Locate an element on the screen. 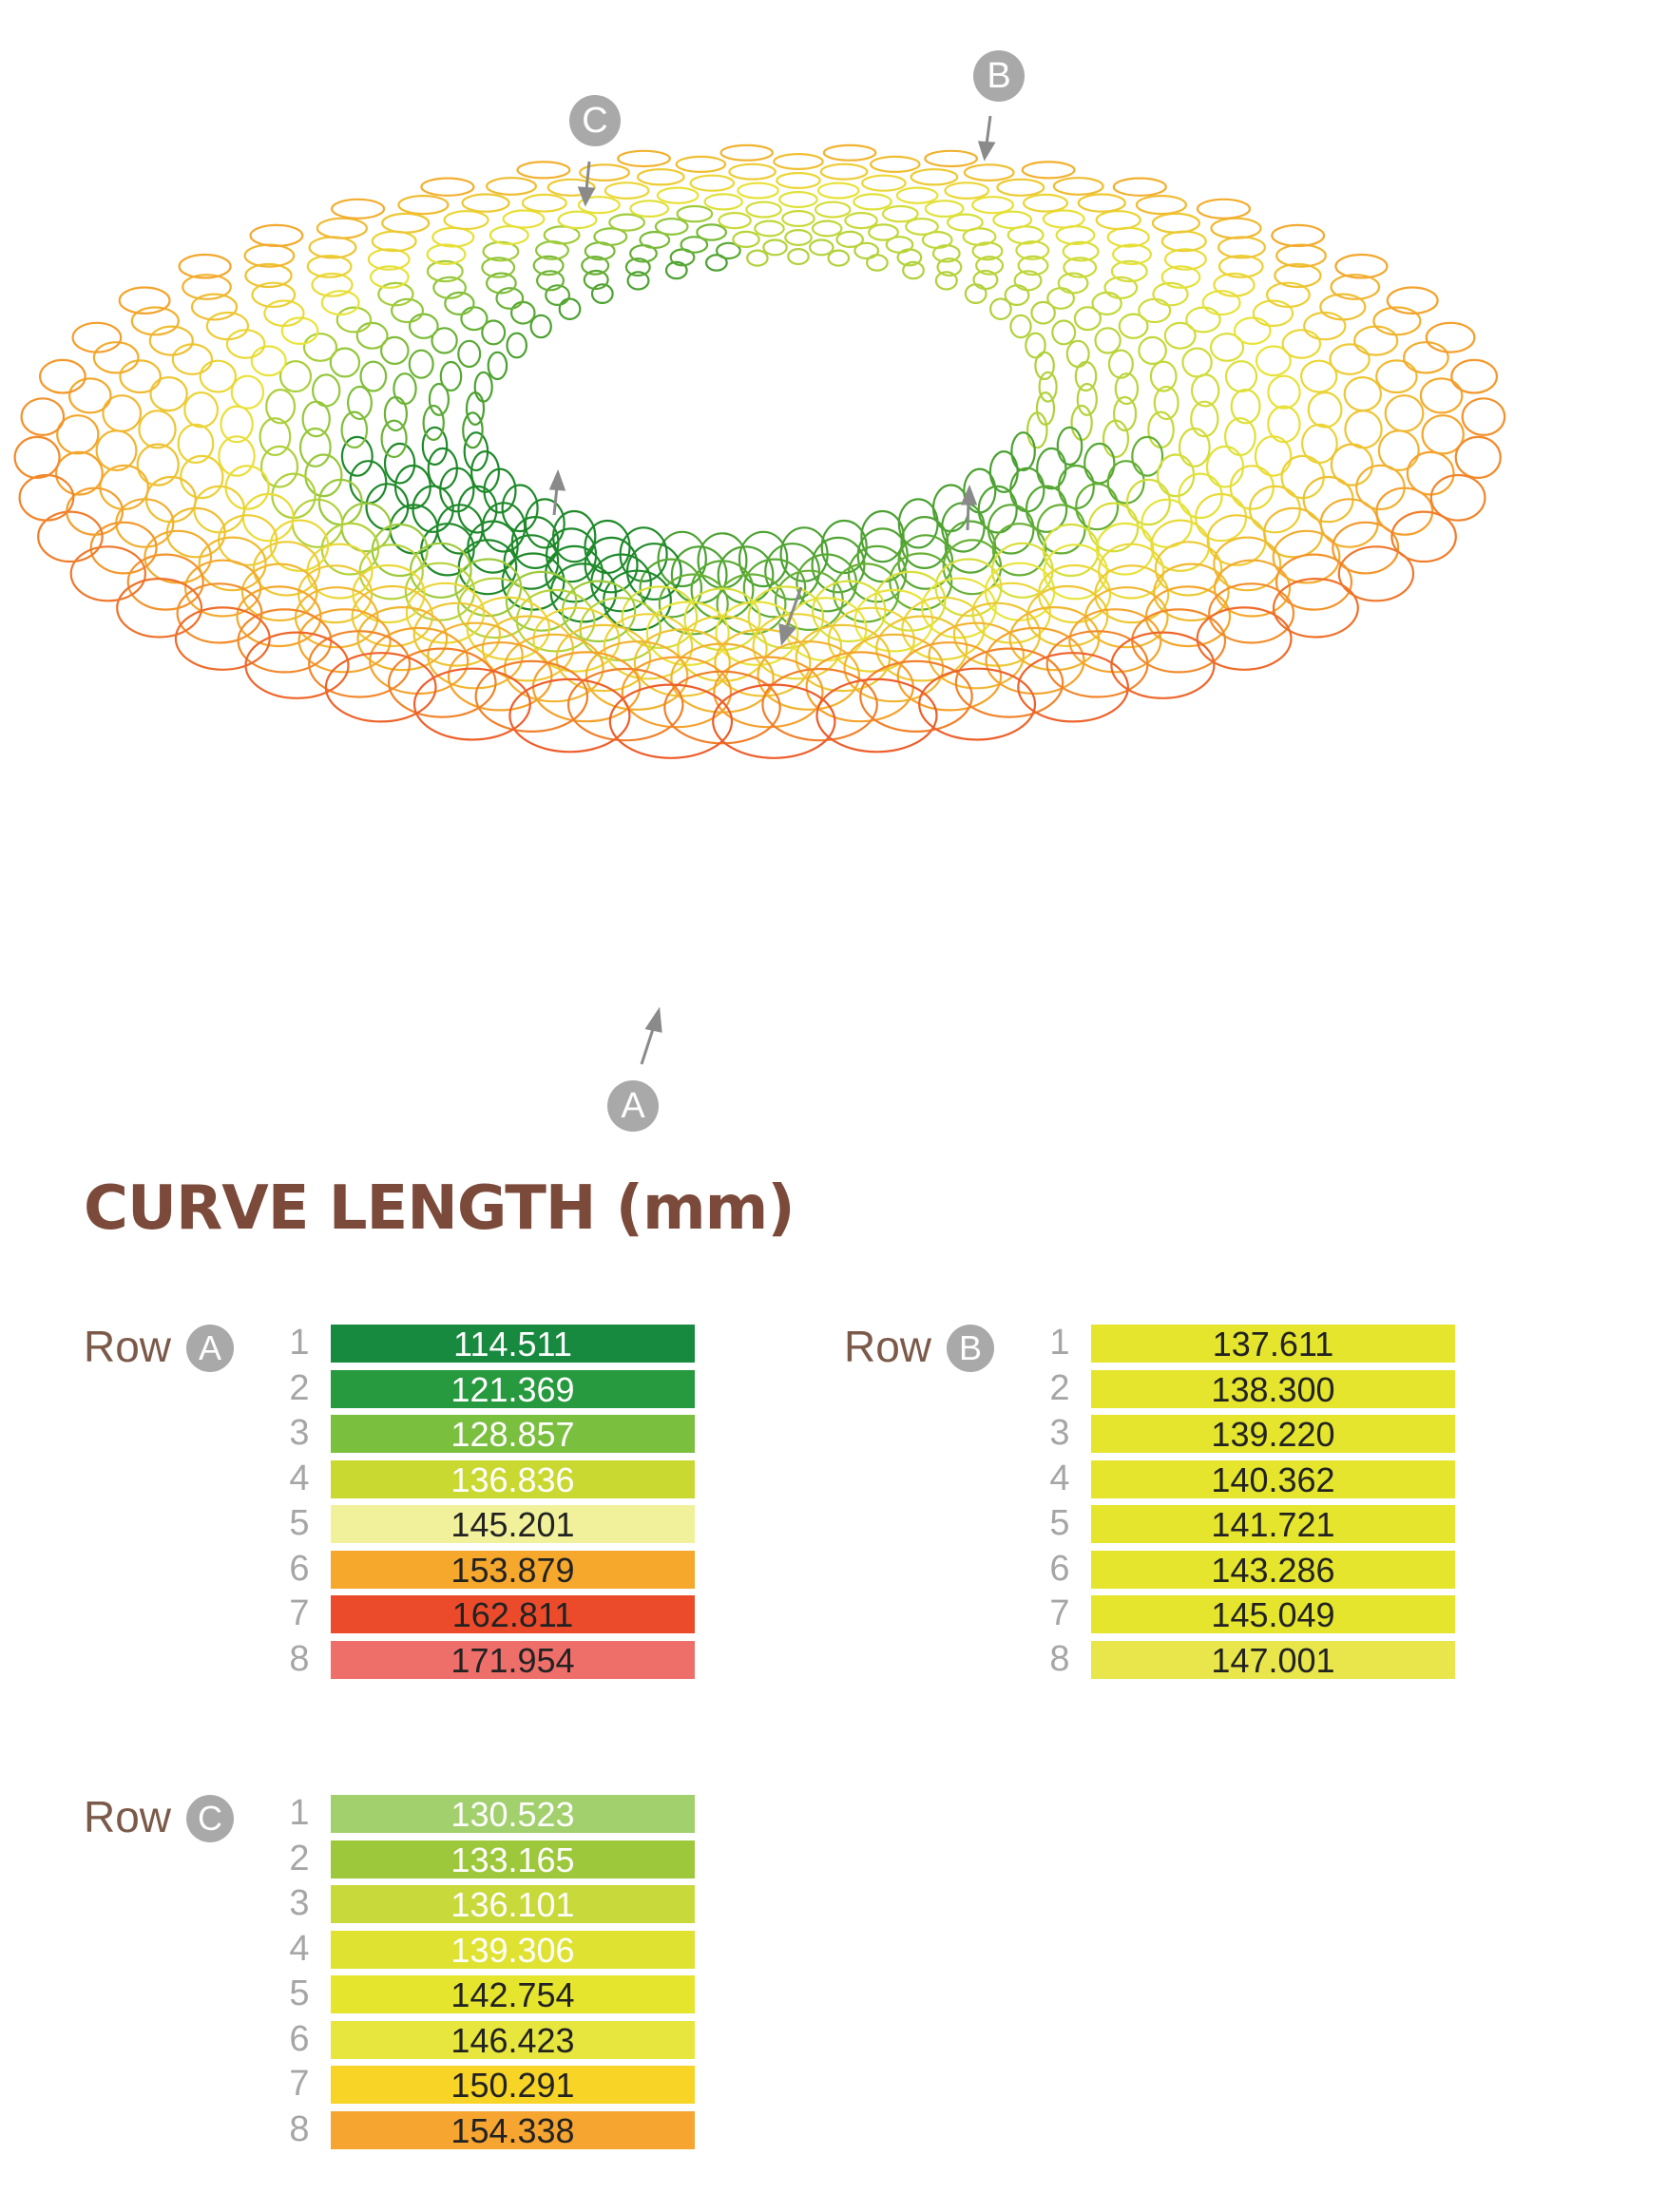  row-c-badge-icon: C is located at coordinates (210, 1819).